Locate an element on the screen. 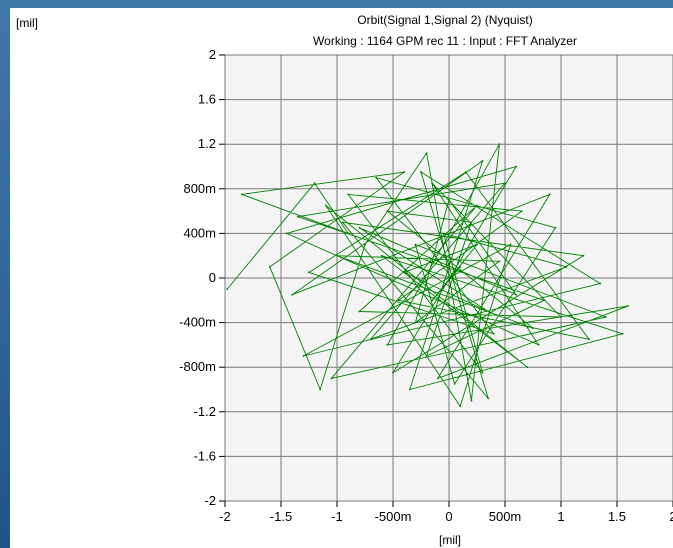 This screenshot has height=548, width=673. y-tick-label: 2 is located at coordinates (212, 54).